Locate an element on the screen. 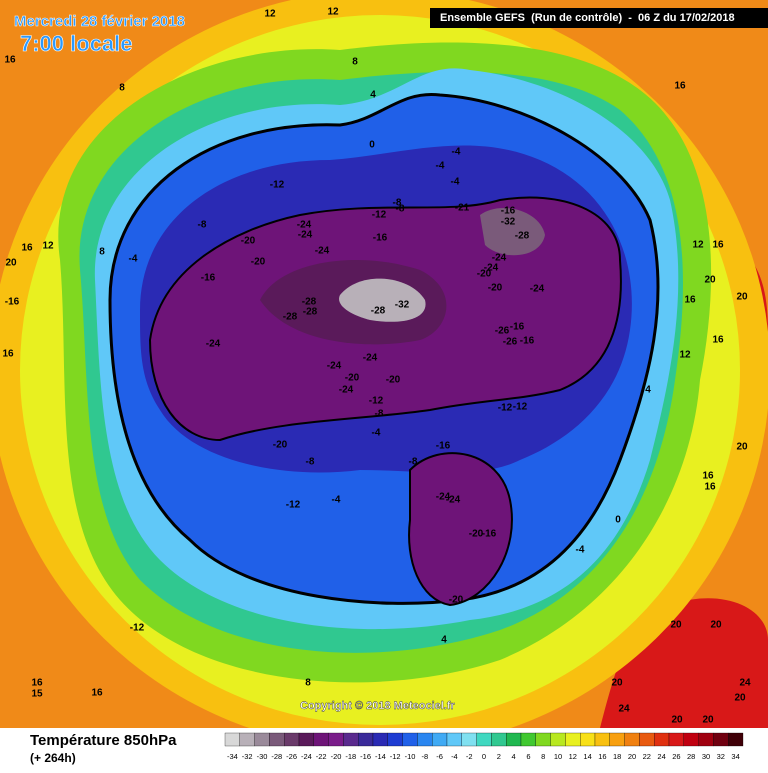  colorbar-tick-label: 2 is located at coordinates (499, 756).